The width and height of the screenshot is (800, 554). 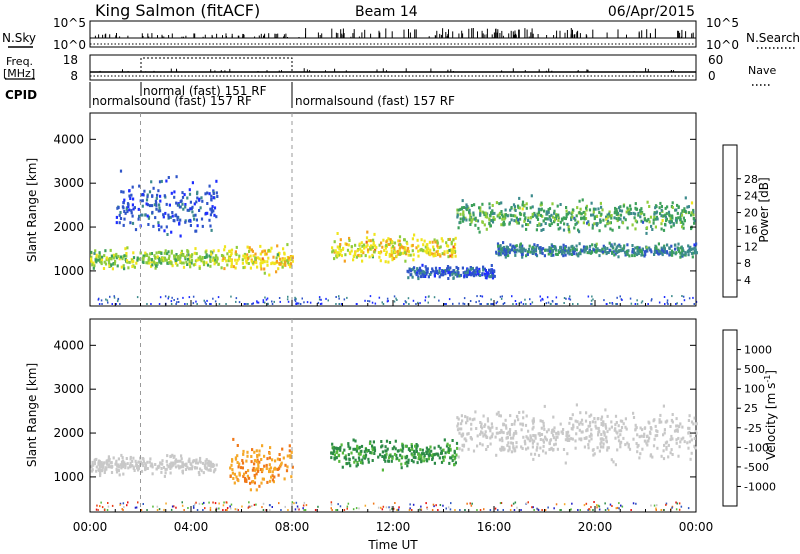 What do you see at coordinates (68, 227) in the screenshot?
I see `y-tick-label: 2000` at bounding box center [68, 227].